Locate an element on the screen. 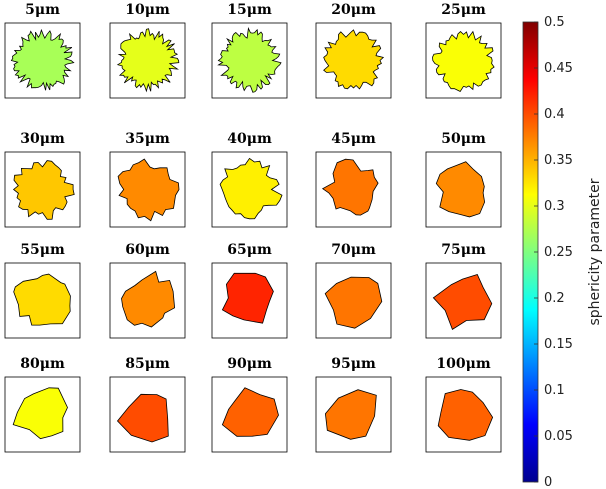 The image size is (606, 489). panel-5: 25μm is located at coordinates (463, 50).